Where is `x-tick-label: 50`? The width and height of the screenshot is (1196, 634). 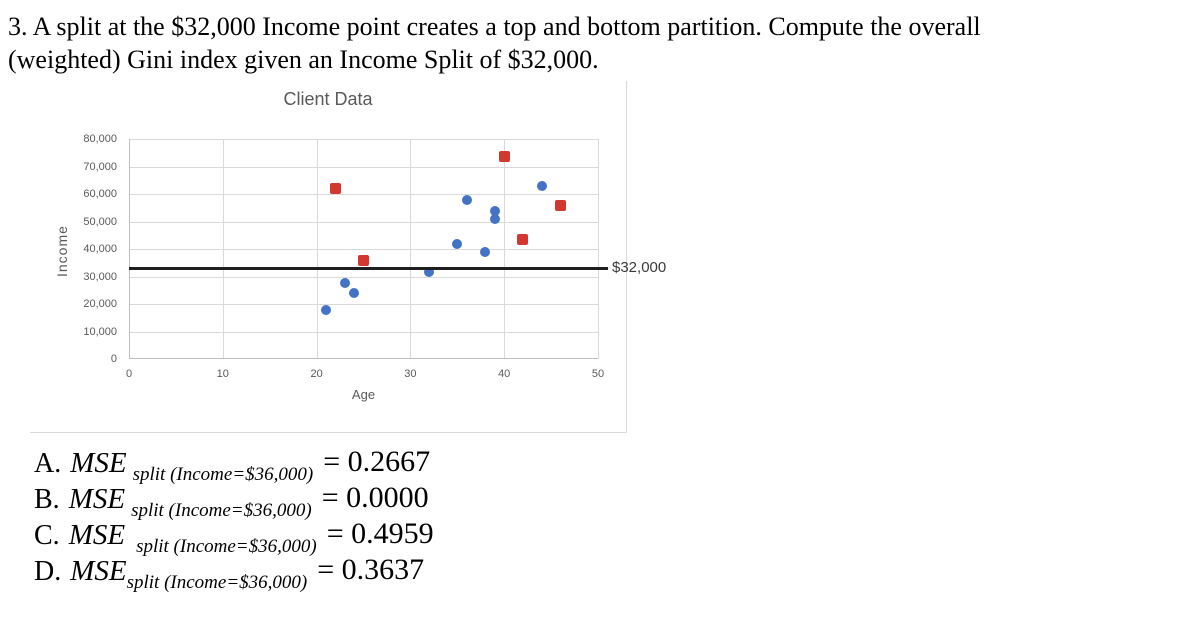 x-tick-label: 50 is located at coordinates (598, 374).